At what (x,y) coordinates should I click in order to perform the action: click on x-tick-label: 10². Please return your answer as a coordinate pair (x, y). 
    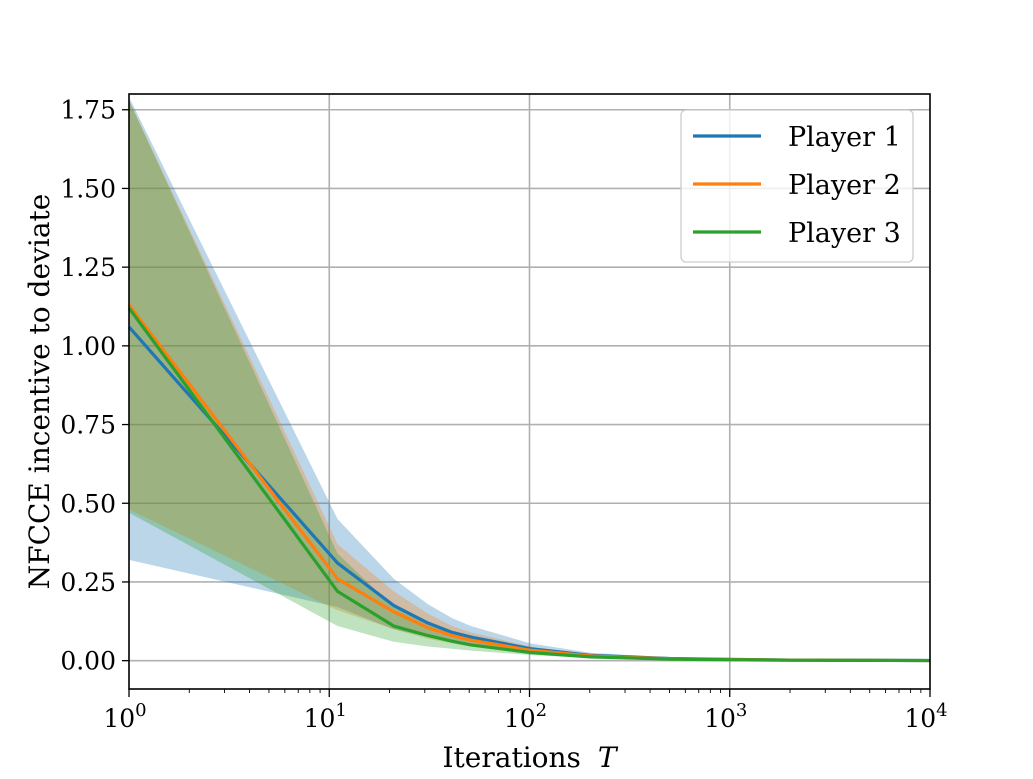
    Looking at the image, I should click on (525, 716).